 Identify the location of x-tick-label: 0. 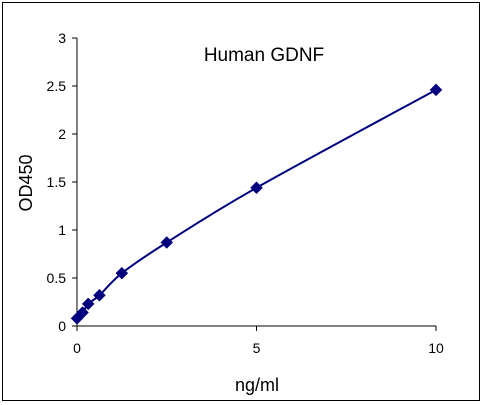
(77, 348).